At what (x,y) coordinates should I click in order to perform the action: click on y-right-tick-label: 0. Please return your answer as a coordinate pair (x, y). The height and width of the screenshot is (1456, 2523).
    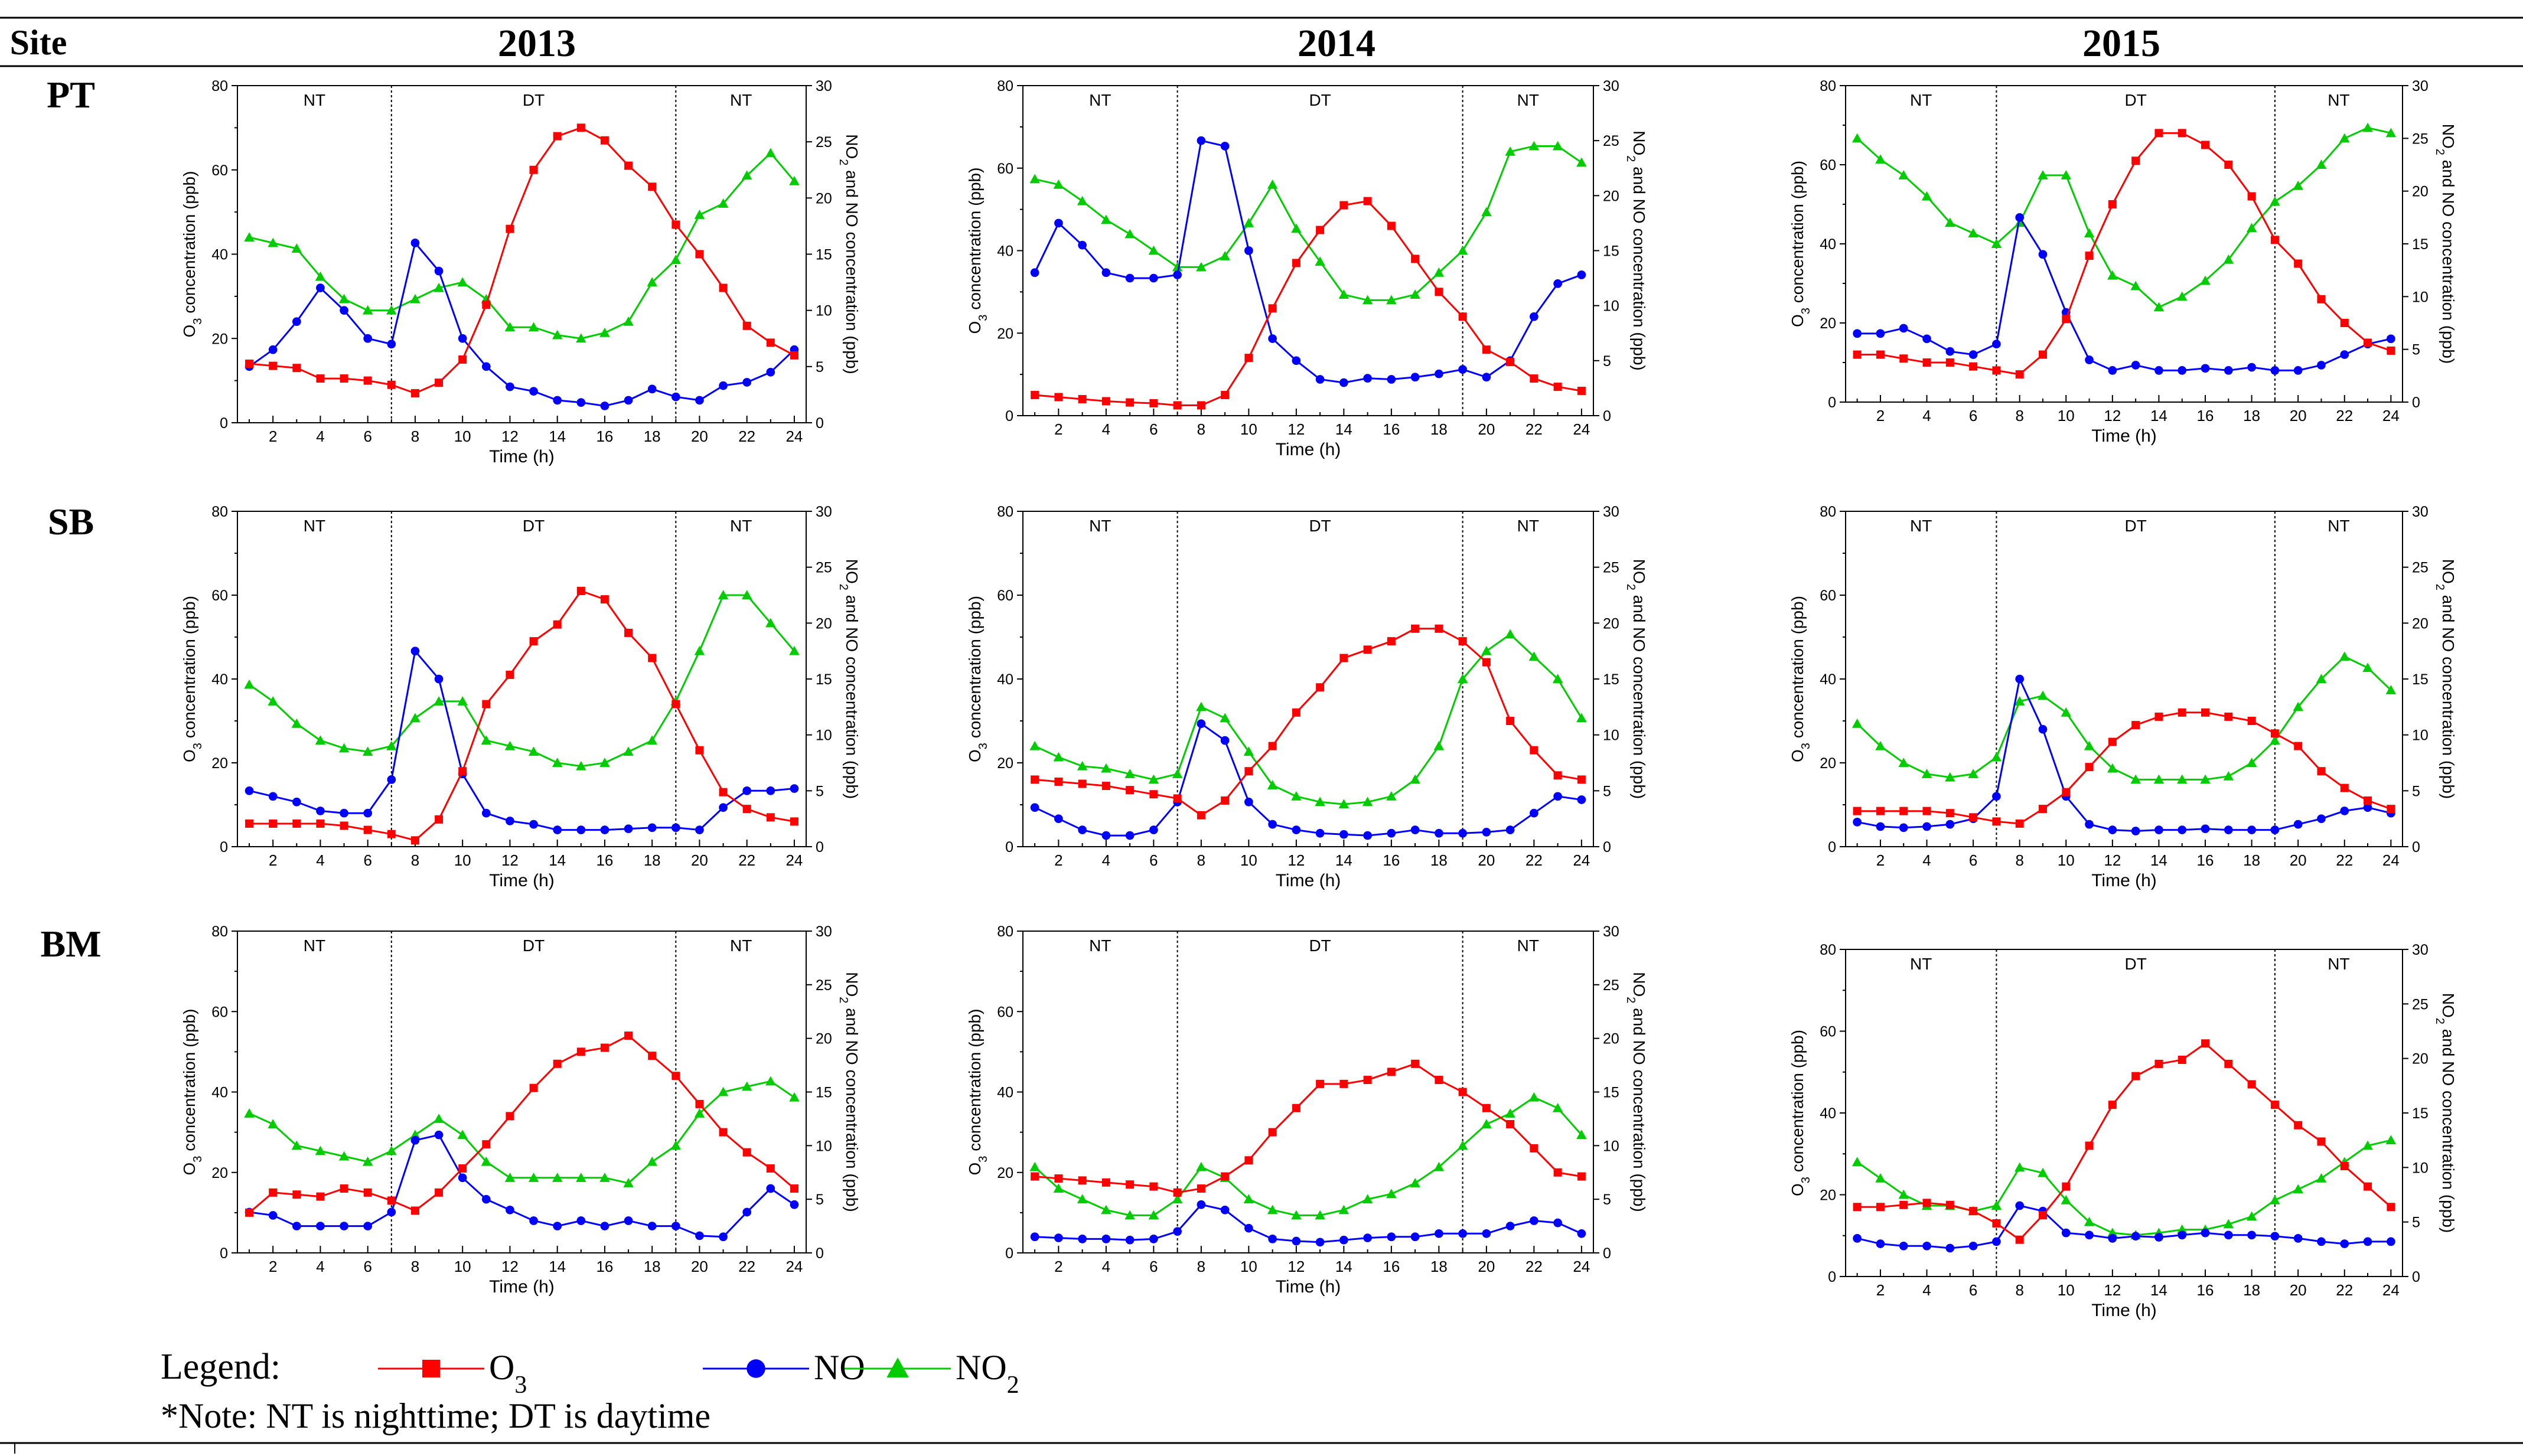
    Looking at the image, I should click on (2416, 847).